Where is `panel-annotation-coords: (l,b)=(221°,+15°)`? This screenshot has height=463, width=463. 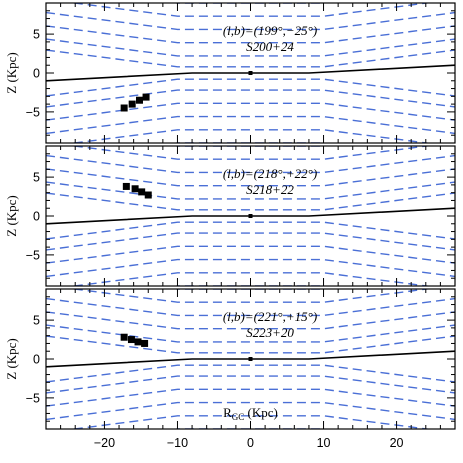 panel-annotation-coords: (l,b)=(221°,+15°) is located at coordinates (270, 316).